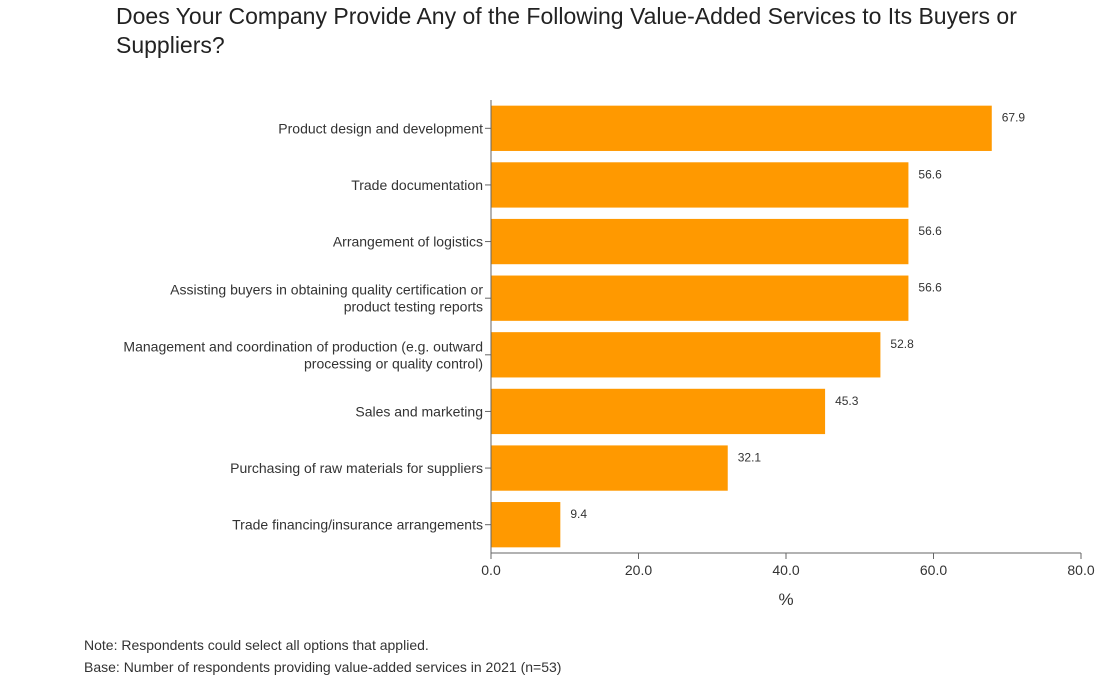 This screenshot has width=1120, height=700. Describe the element at coordinates (419, 411) in the screenshot. I see `category-label: Sales and marketing` at that location.